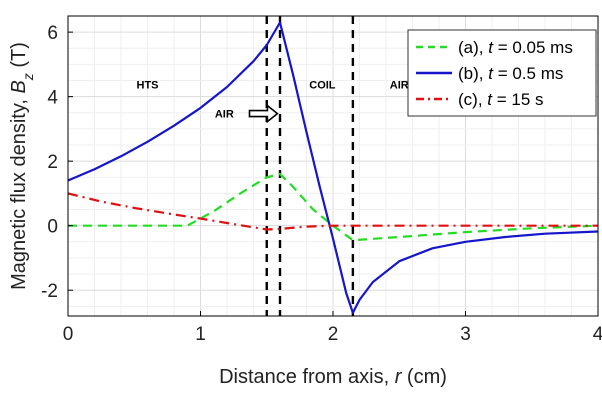 The width and height of the screenshot is (602, 395). Describe the element at coordinates (310, 166) in the screenshot. I see `region-boundaries` at that location.